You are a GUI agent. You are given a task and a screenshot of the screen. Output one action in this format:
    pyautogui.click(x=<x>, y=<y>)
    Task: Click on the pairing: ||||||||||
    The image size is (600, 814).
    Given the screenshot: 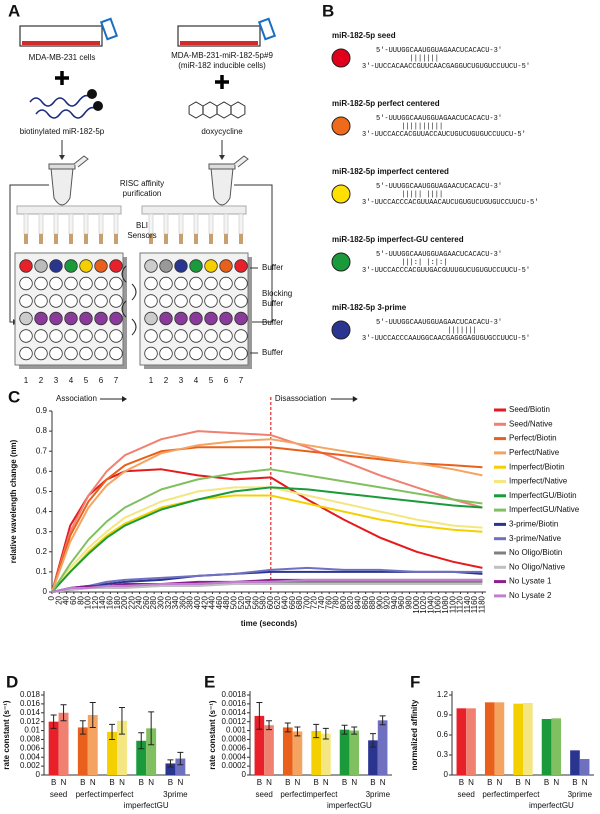 What is the action you would take?
    pyautogui.click(x=422, y=127)
    